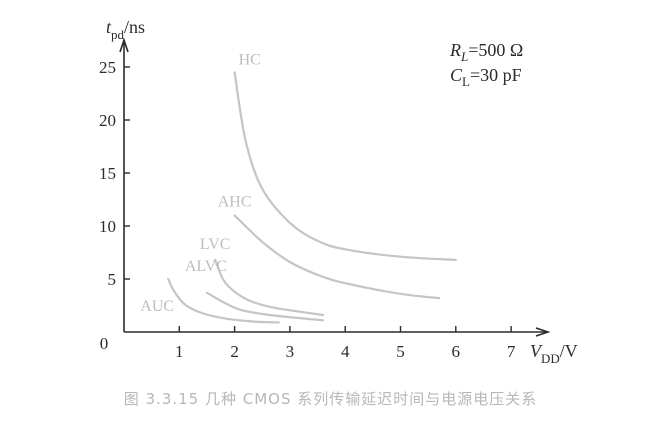  I want to click on series-labels: HC AHC LVC ALVC AUC, so click(200, 183).